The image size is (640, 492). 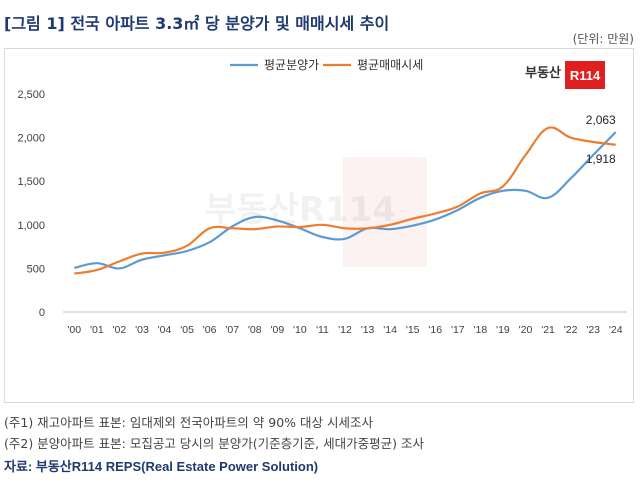 What do you see at coordinates (368, 330) in the screenshot?
I see `x-tick-label: '13` at bounding box center [368, 330].